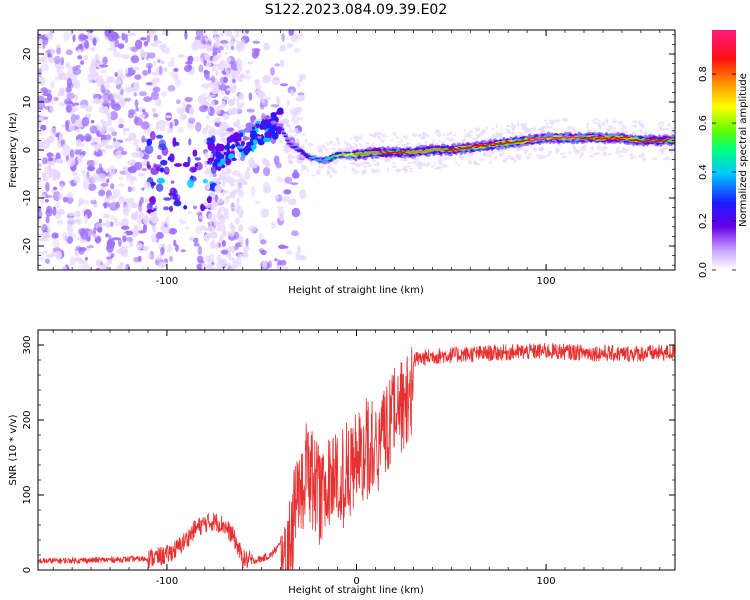 The height and width of the screenshot is (600, 750). What do you see at coordinates (546, 281) in the screenshot?
I see `x-tick-label: 100` at bounding box center [546, 281].